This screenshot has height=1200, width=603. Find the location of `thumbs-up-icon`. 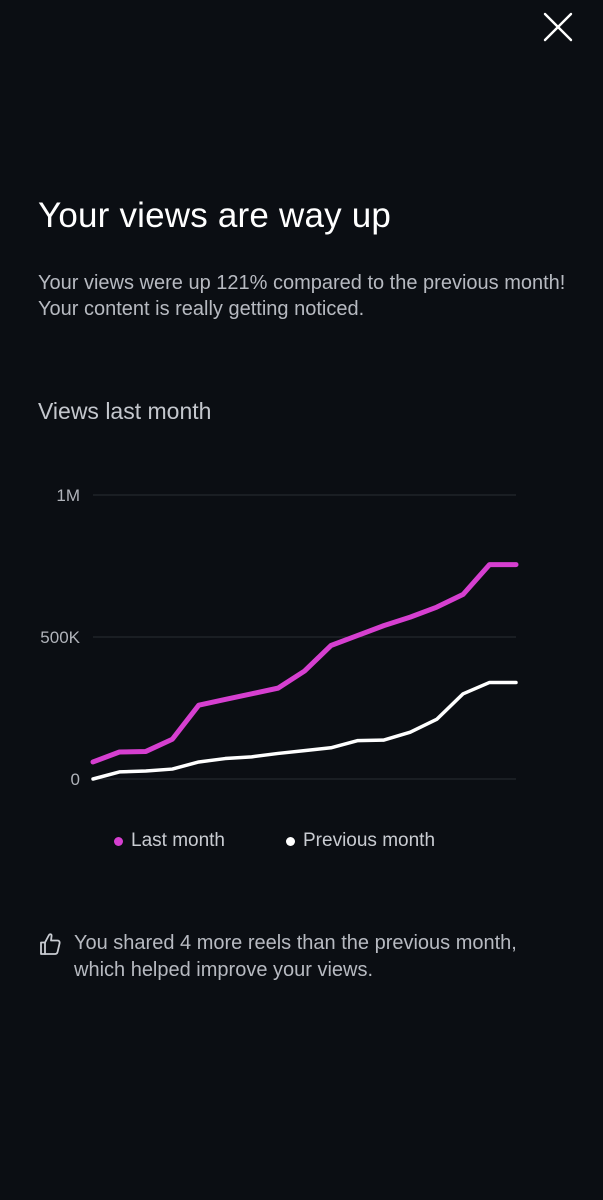

thumbs-up-icon is located at coordinates (50, 944).